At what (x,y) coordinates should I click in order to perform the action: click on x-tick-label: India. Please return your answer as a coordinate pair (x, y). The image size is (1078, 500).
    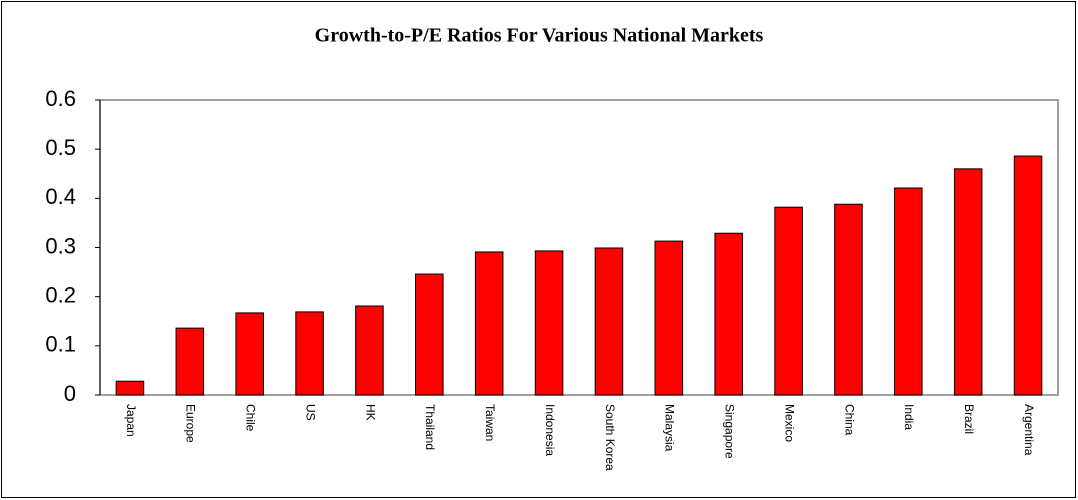
    Looking at the image, I should click on (909, 417).